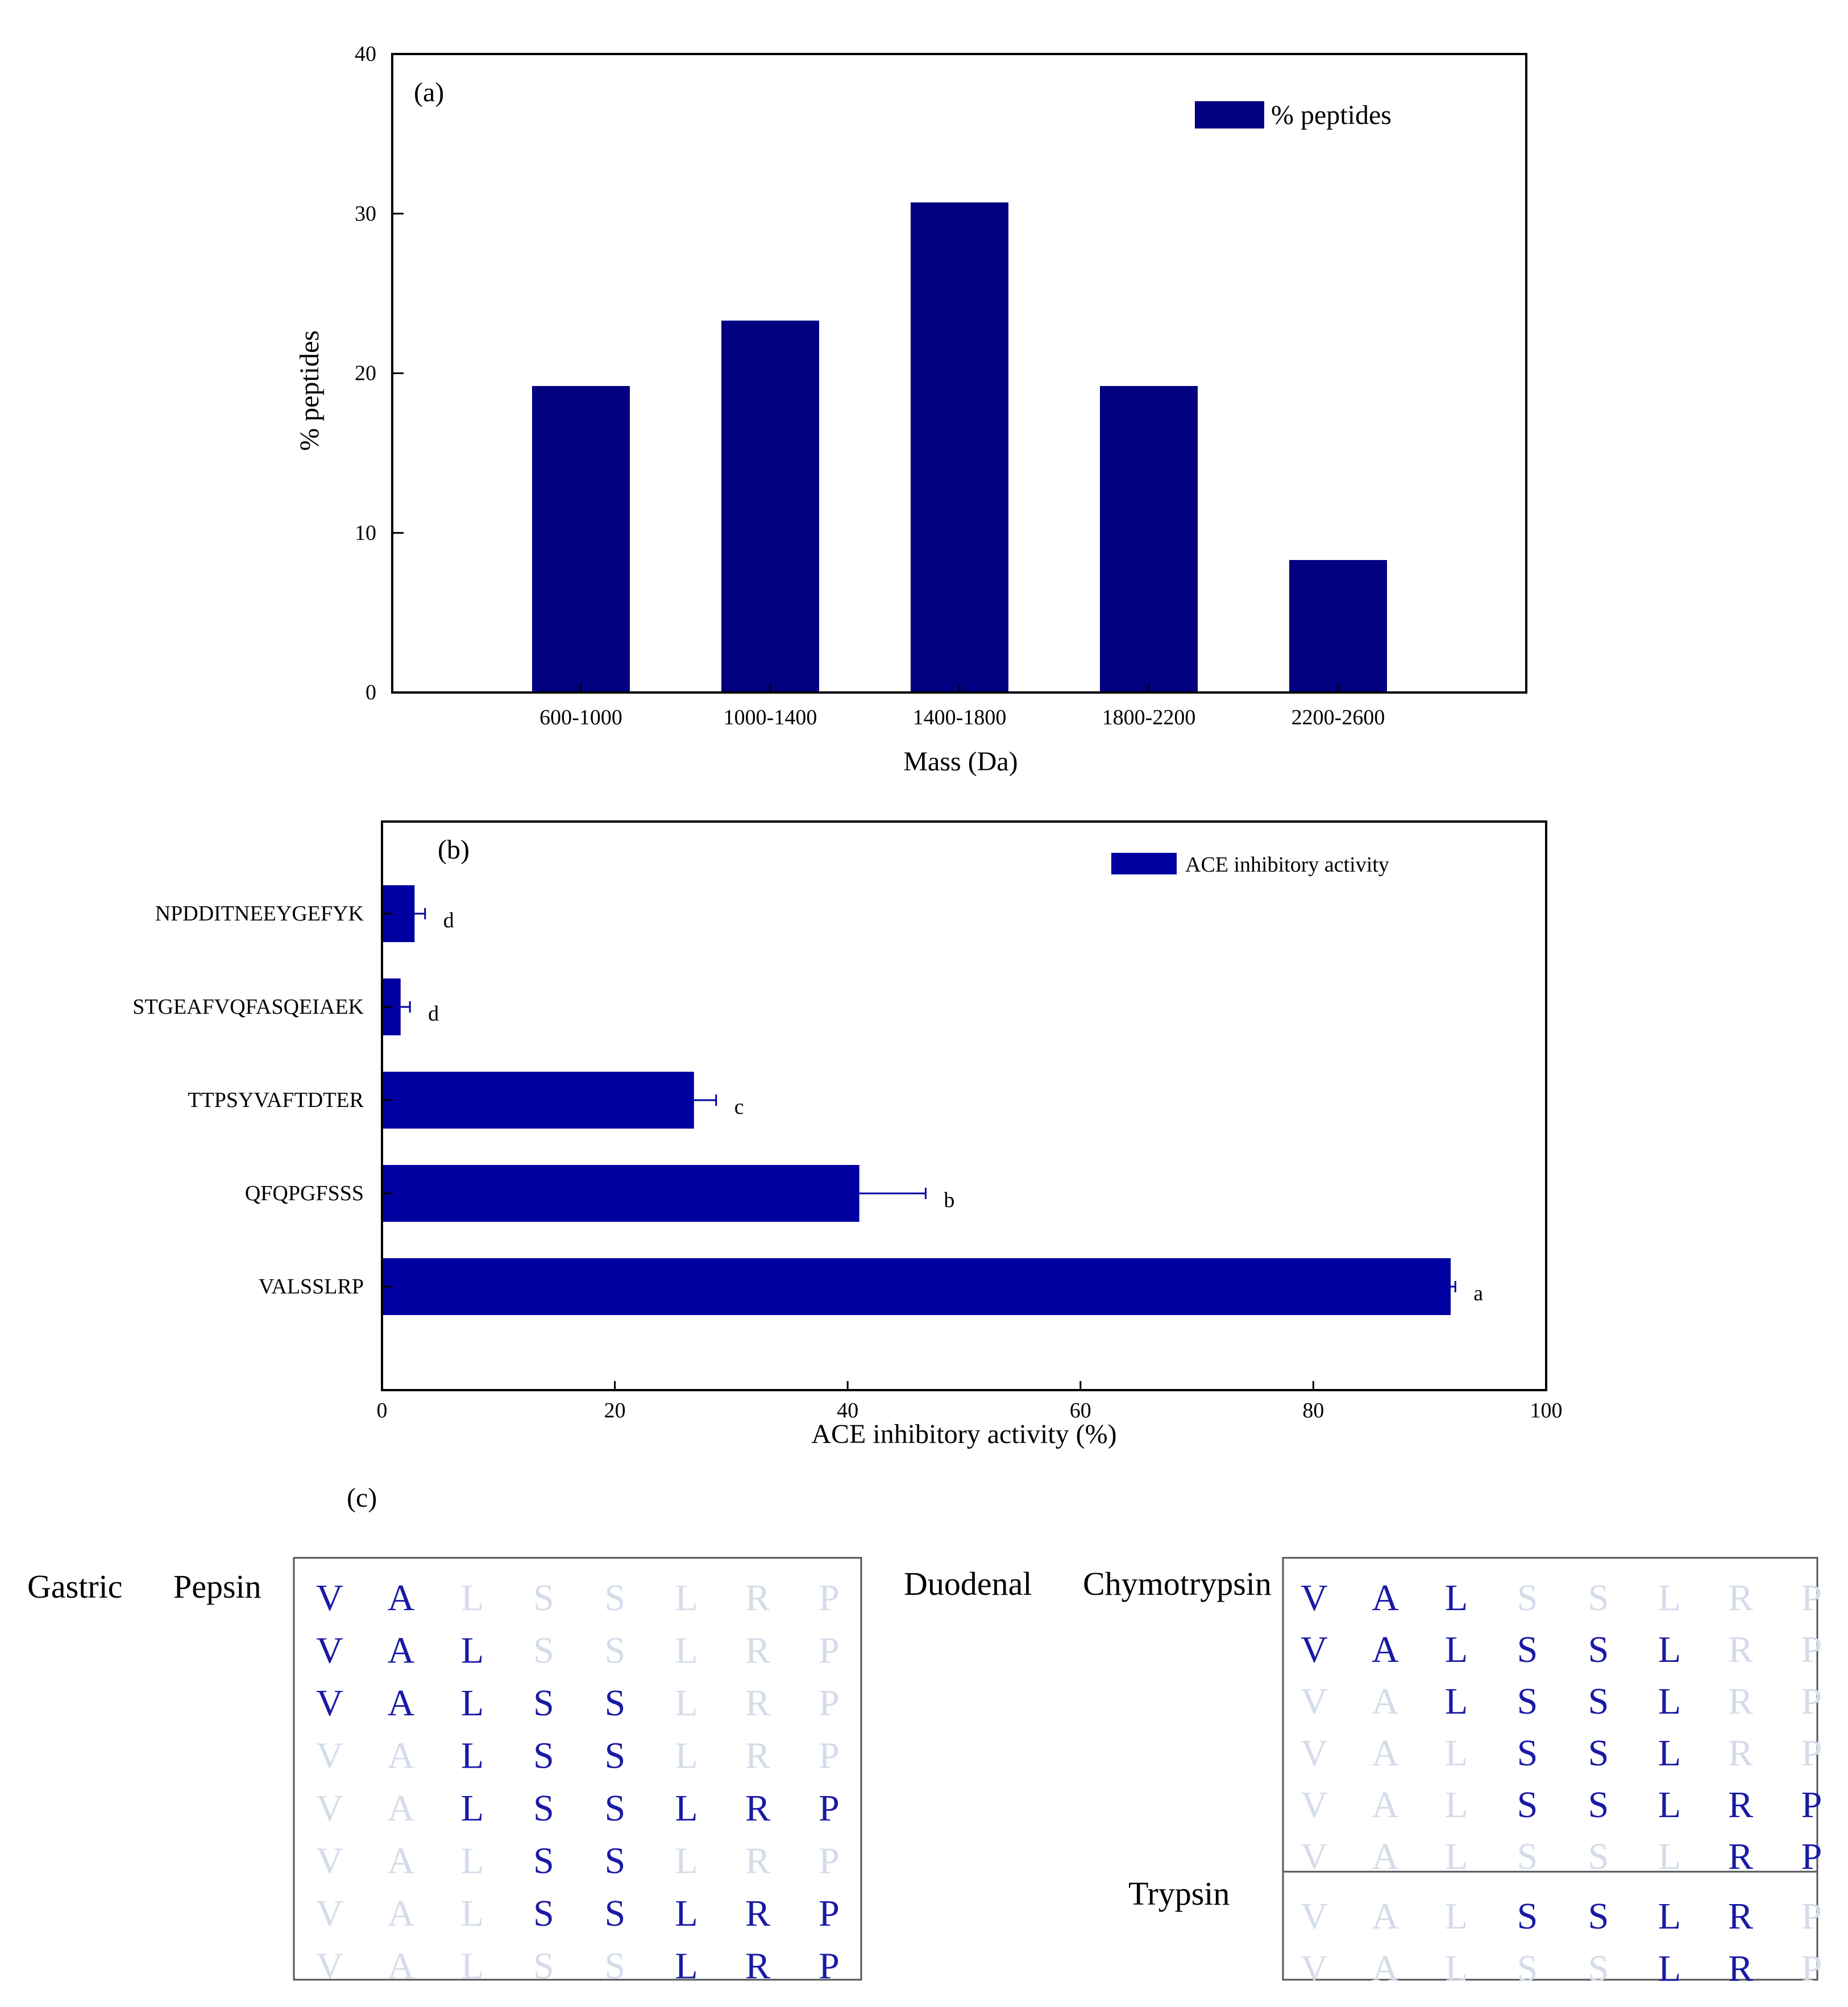 The width and height of the screenshot is (1848, 2007). I want to click on chart-a-x-tick-label: 600-1000, so click(580, 717).